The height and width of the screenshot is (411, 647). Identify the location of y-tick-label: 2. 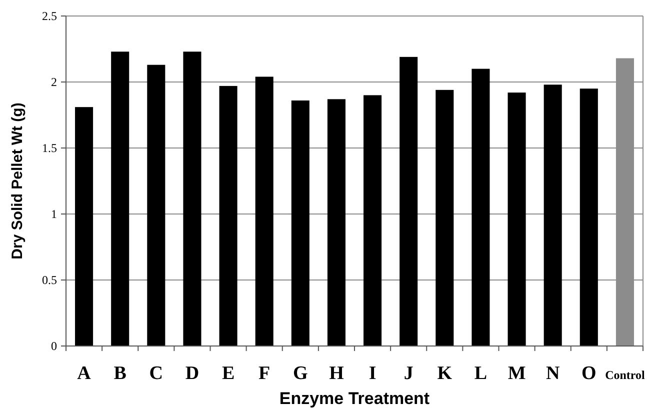
(54, 82).